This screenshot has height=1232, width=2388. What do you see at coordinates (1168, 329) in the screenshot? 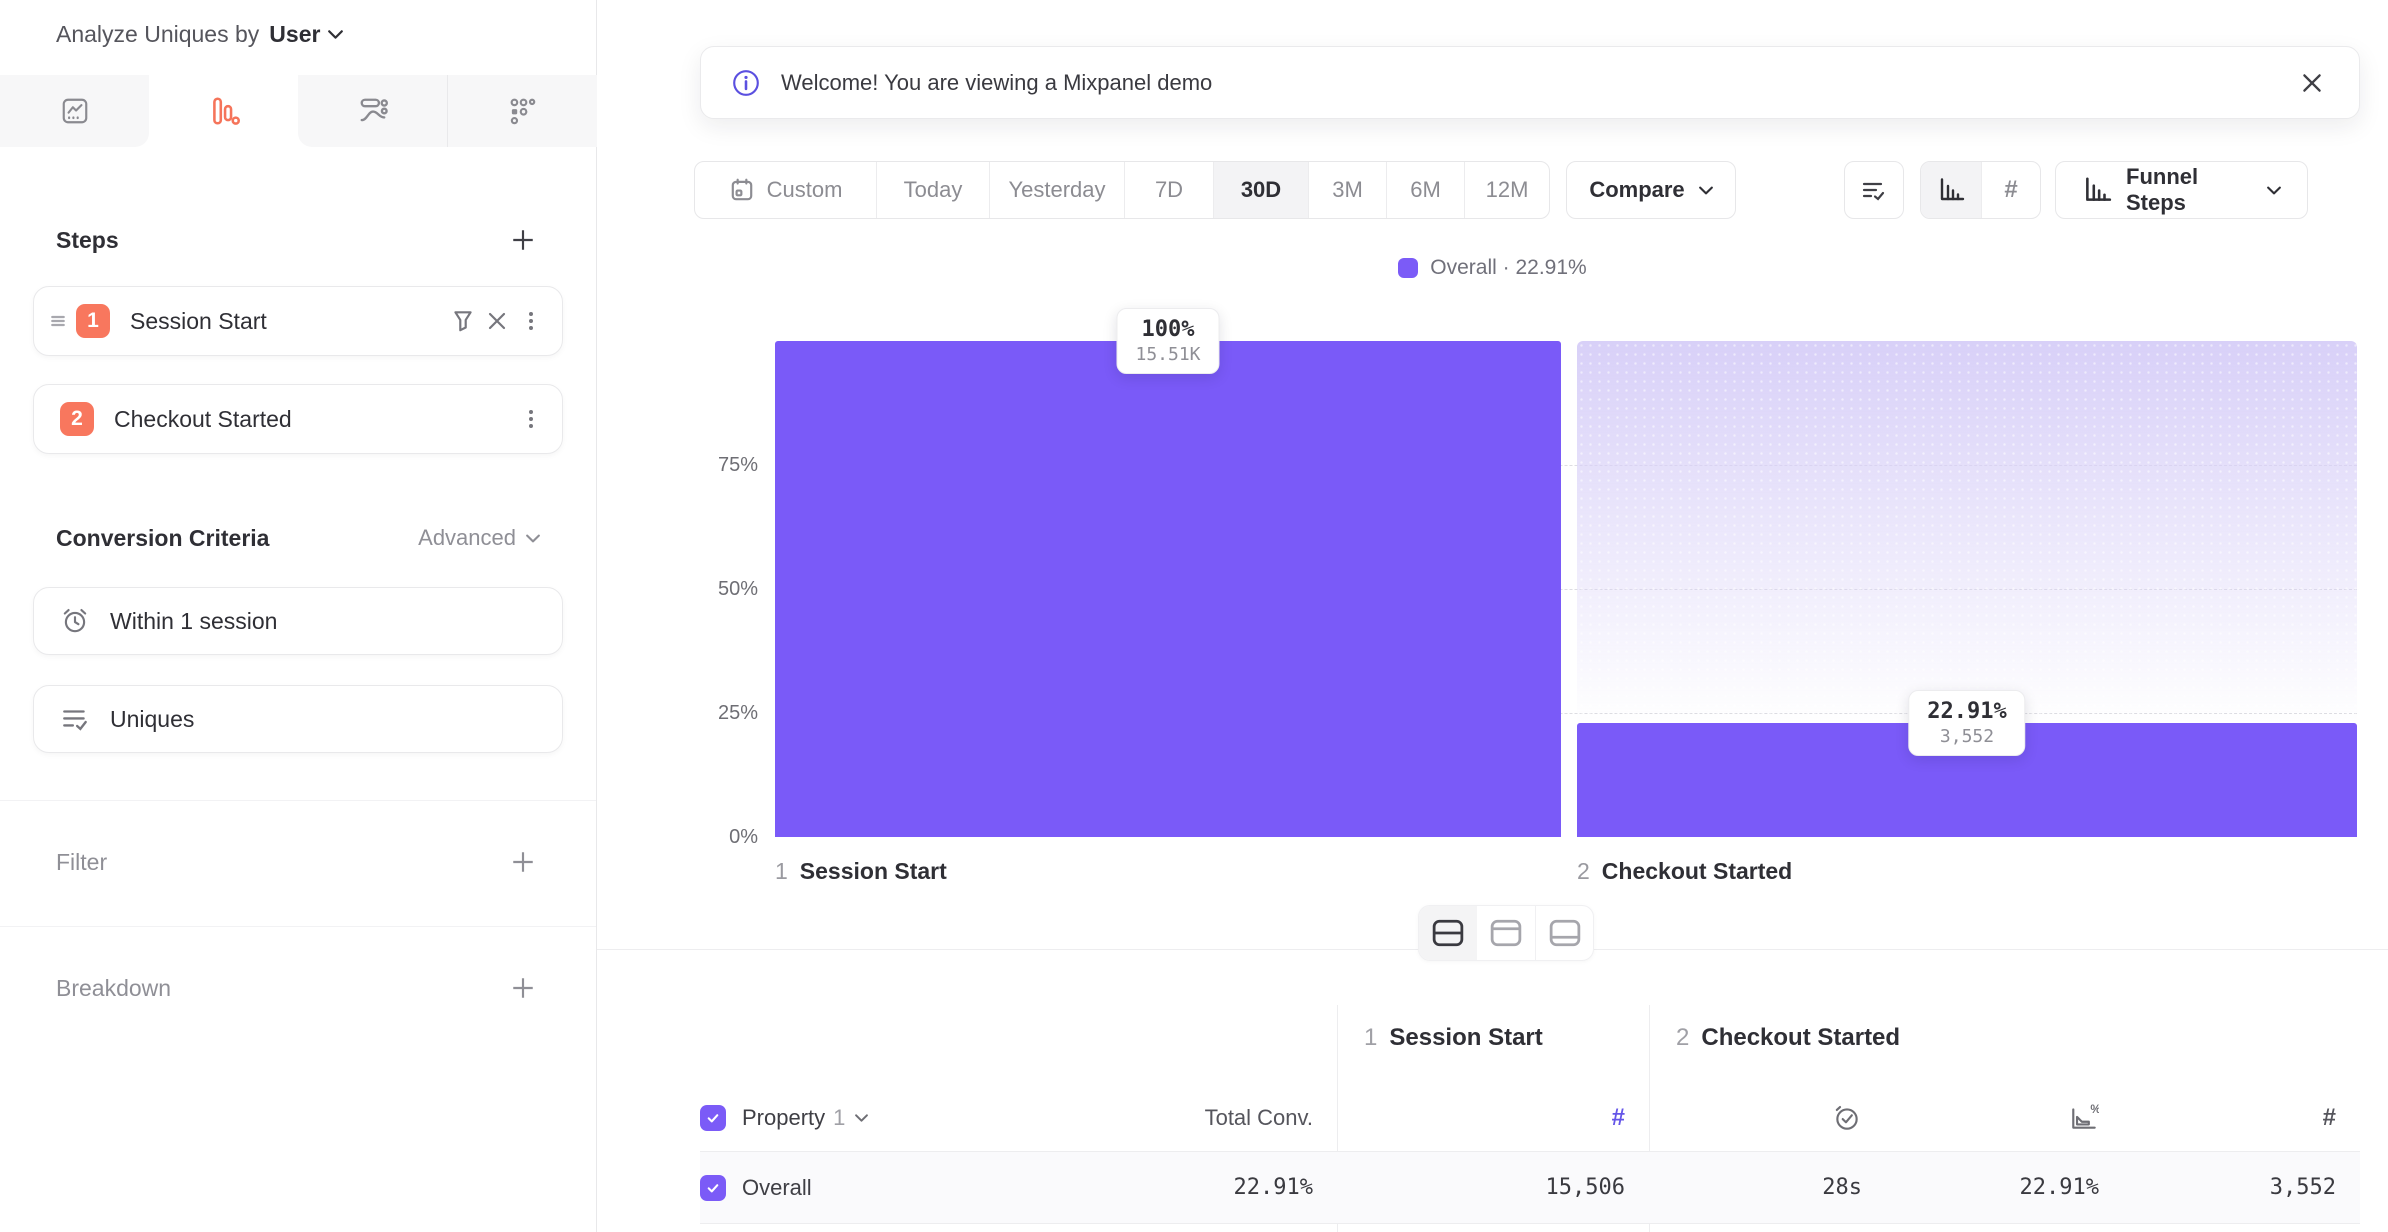
I see `tooltip-conversion-pct: 100%` at bounding box center [1168, 329].